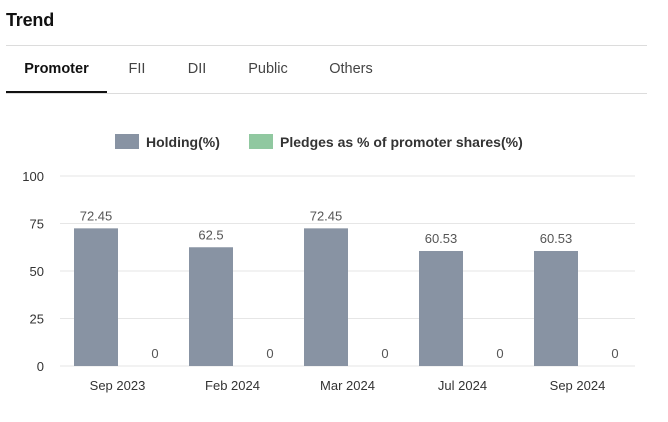 The image size is (668, 422). I want to click on title-divider, so click(326, 45).